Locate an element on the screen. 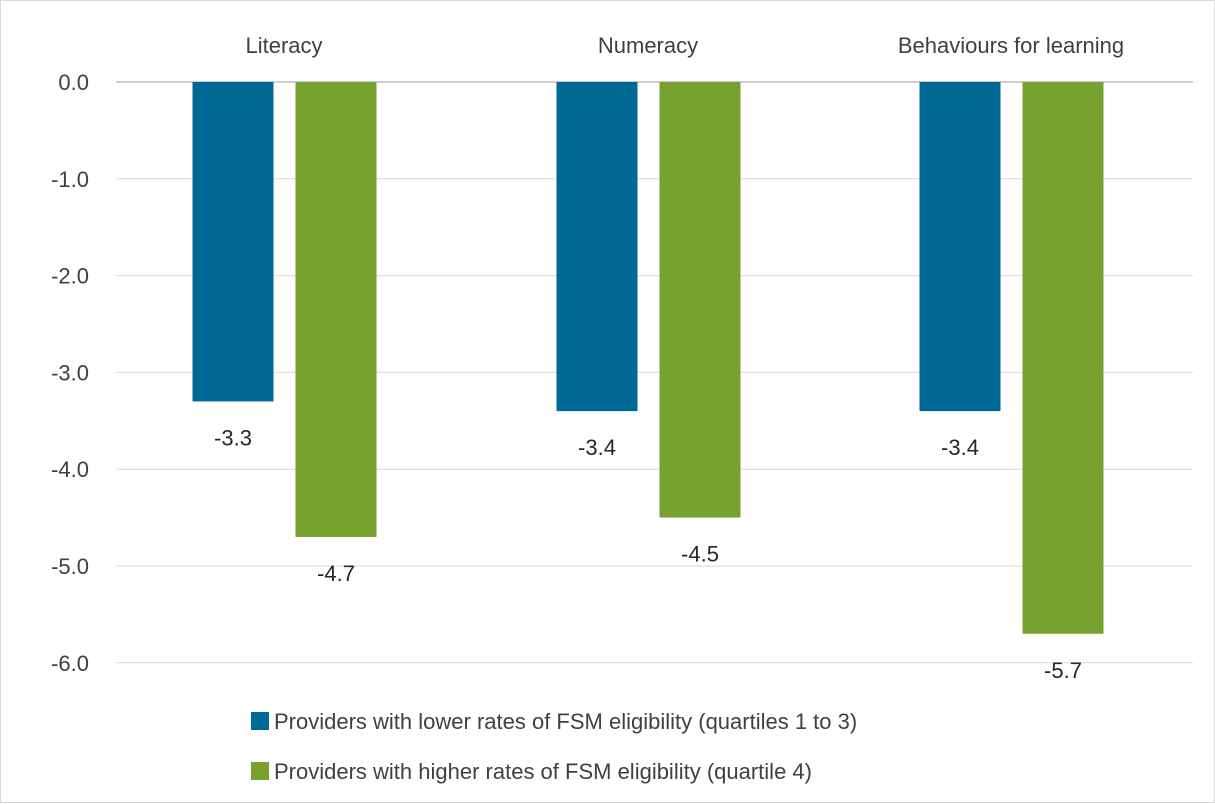 This screenshot has width=1215, height=804. data-label: -4.7 is located at coordinates (336, 573).